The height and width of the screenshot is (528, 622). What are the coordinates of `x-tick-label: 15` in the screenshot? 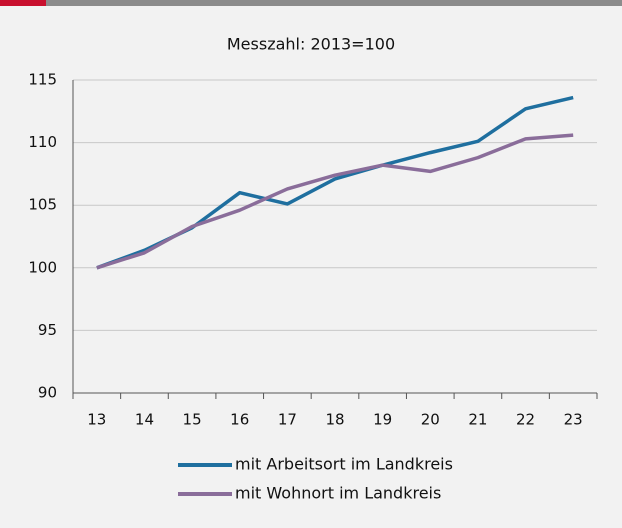 It's located at (192, 420).